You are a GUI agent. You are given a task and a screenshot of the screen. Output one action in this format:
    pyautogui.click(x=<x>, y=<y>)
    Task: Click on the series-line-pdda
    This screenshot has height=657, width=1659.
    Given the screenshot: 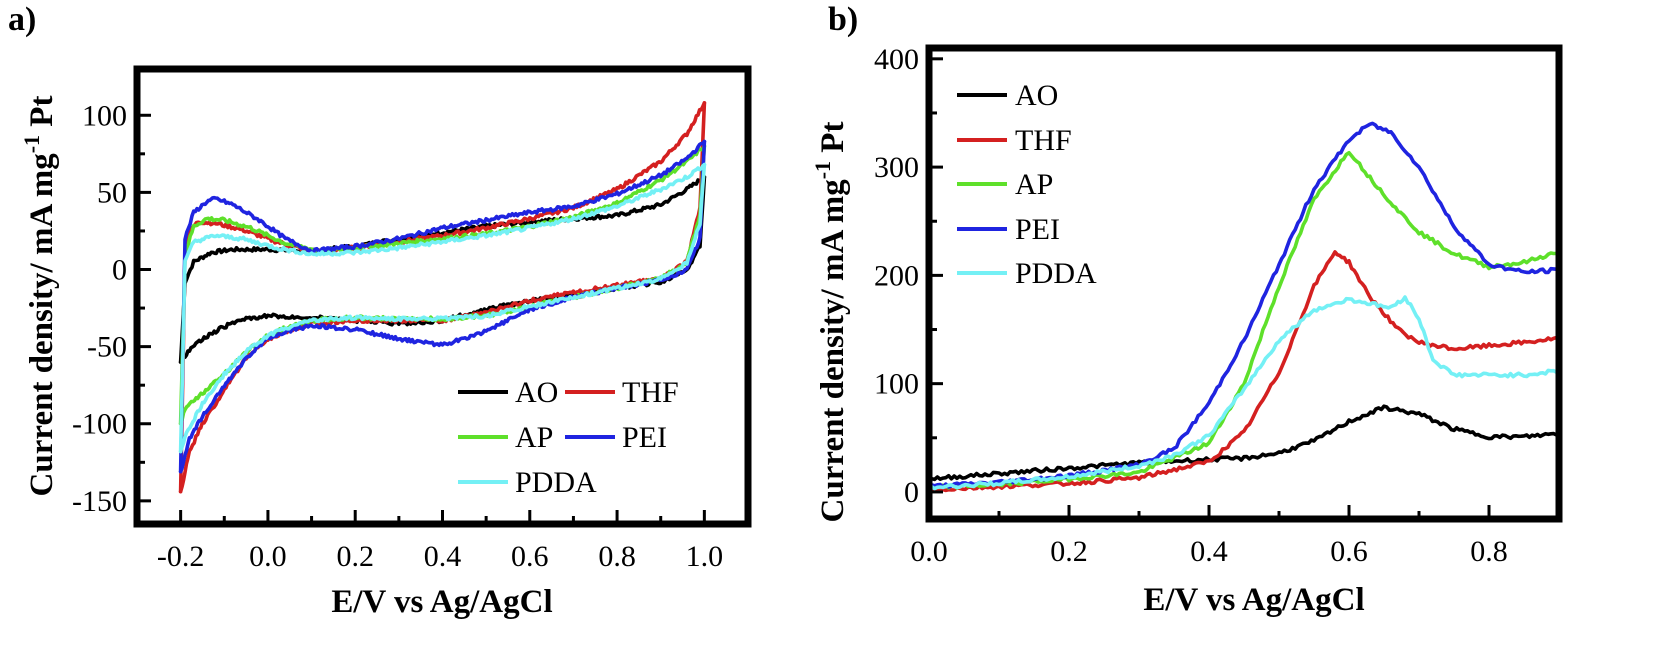 What is the action you would take?
    pyautogui.click(x=1244, y=393)
    